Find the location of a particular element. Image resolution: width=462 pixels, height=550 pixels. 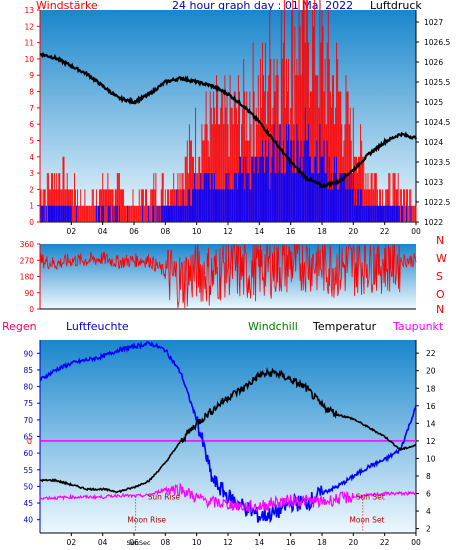

compass-label-s: S is located at coordinates (439, 276).